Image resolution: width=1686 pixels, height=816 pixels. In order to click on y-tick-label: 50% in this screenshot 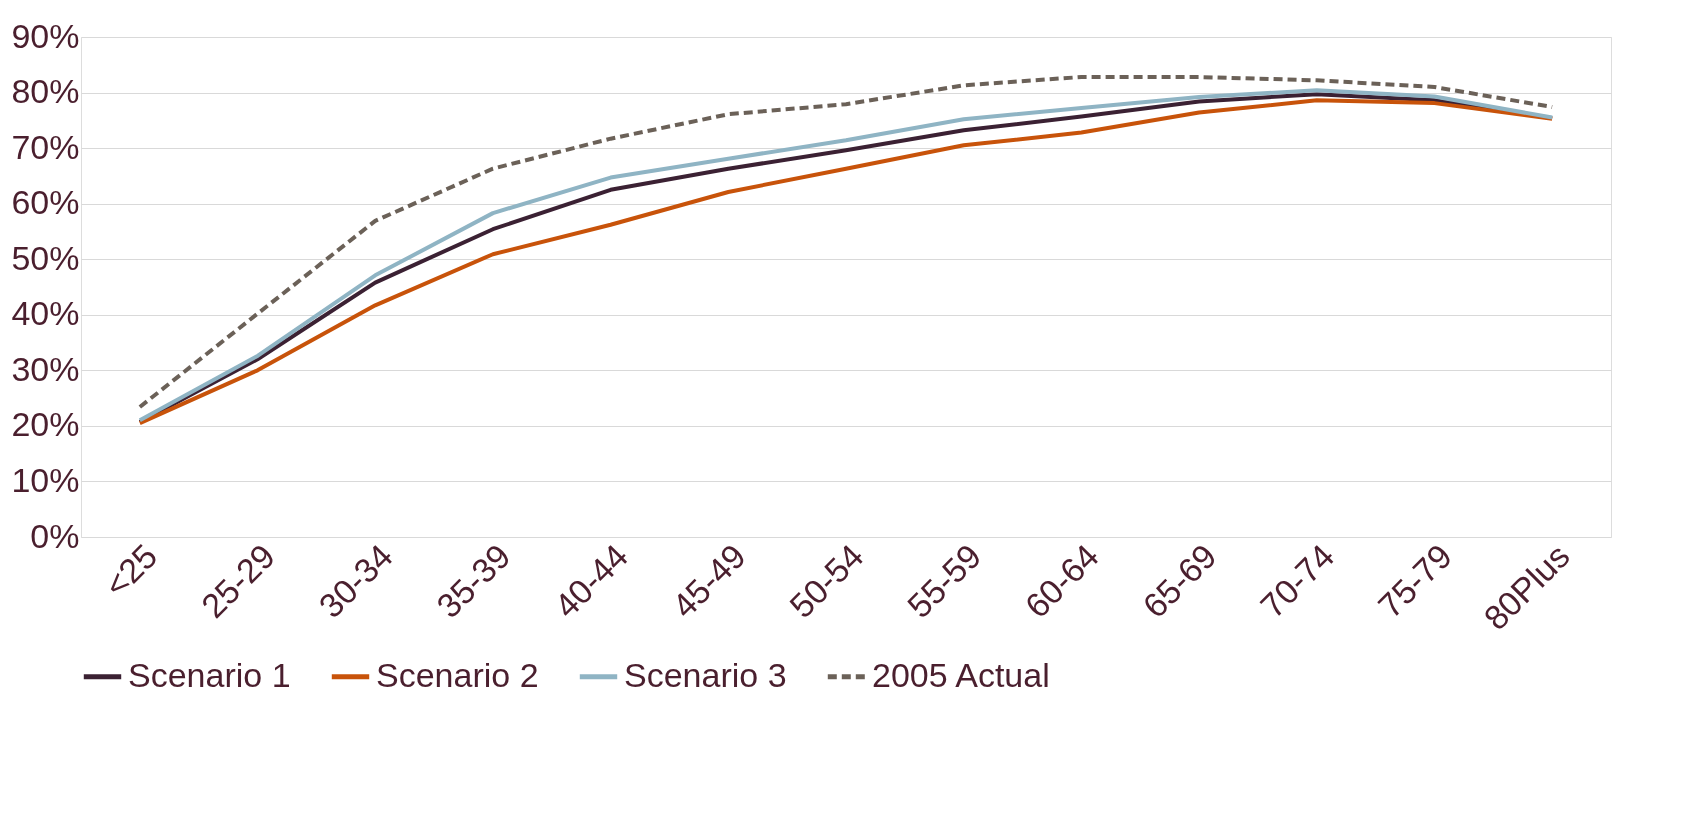, I will do `click(45, 257)`.